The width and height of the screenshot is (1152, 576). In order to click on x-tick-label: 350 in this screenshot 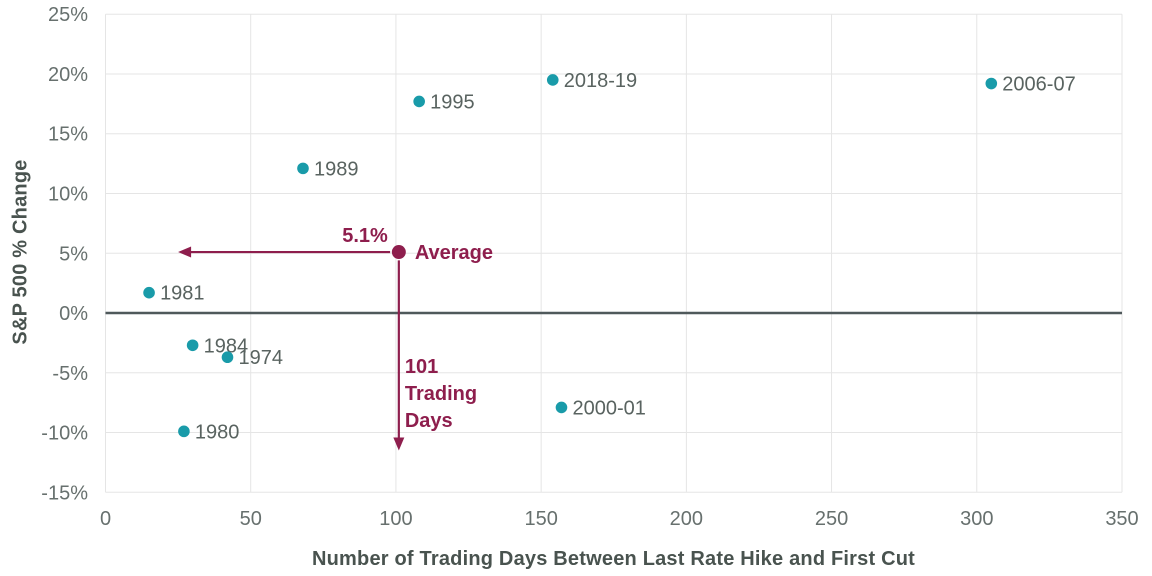, I will do `click(1121, 519)`.